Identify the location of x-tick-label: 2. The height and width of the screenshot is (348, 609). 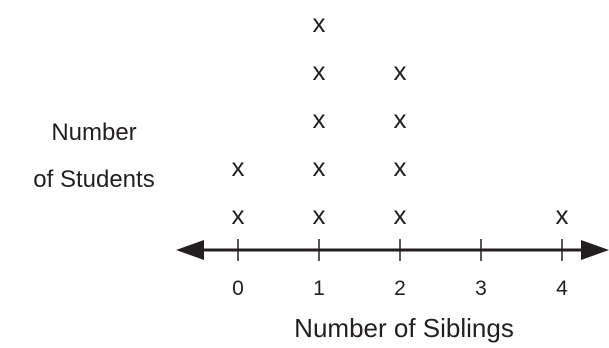
(400, 288).